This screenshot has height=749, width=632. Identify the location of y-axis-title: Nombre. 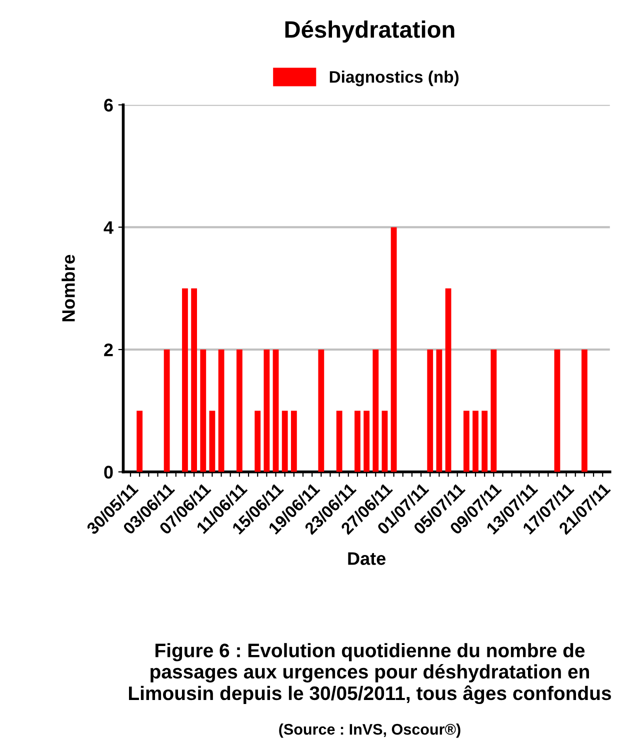
(68, 288).